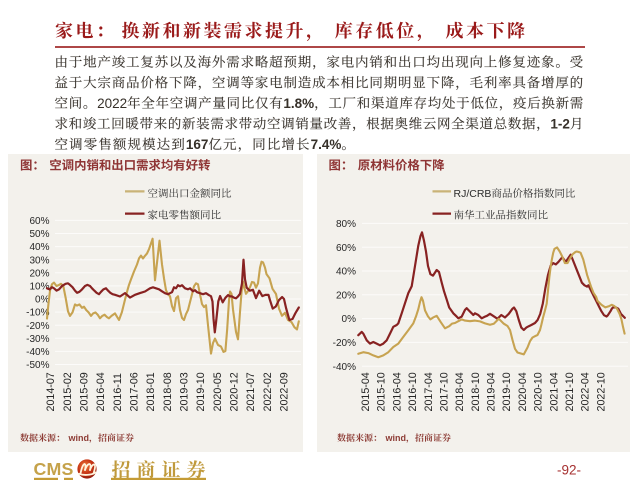 This screenshot has height=480, width=640. I want to click on svg-text: 2022-09, so click(285, 391).